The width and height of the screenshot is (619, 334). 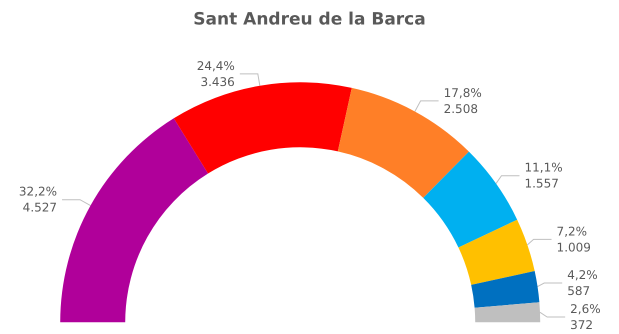 What do you see at coordinates (573, 239) in the screenshot?
I see `data-label: 7,2% 1.009` at bounding box center [573, 239].